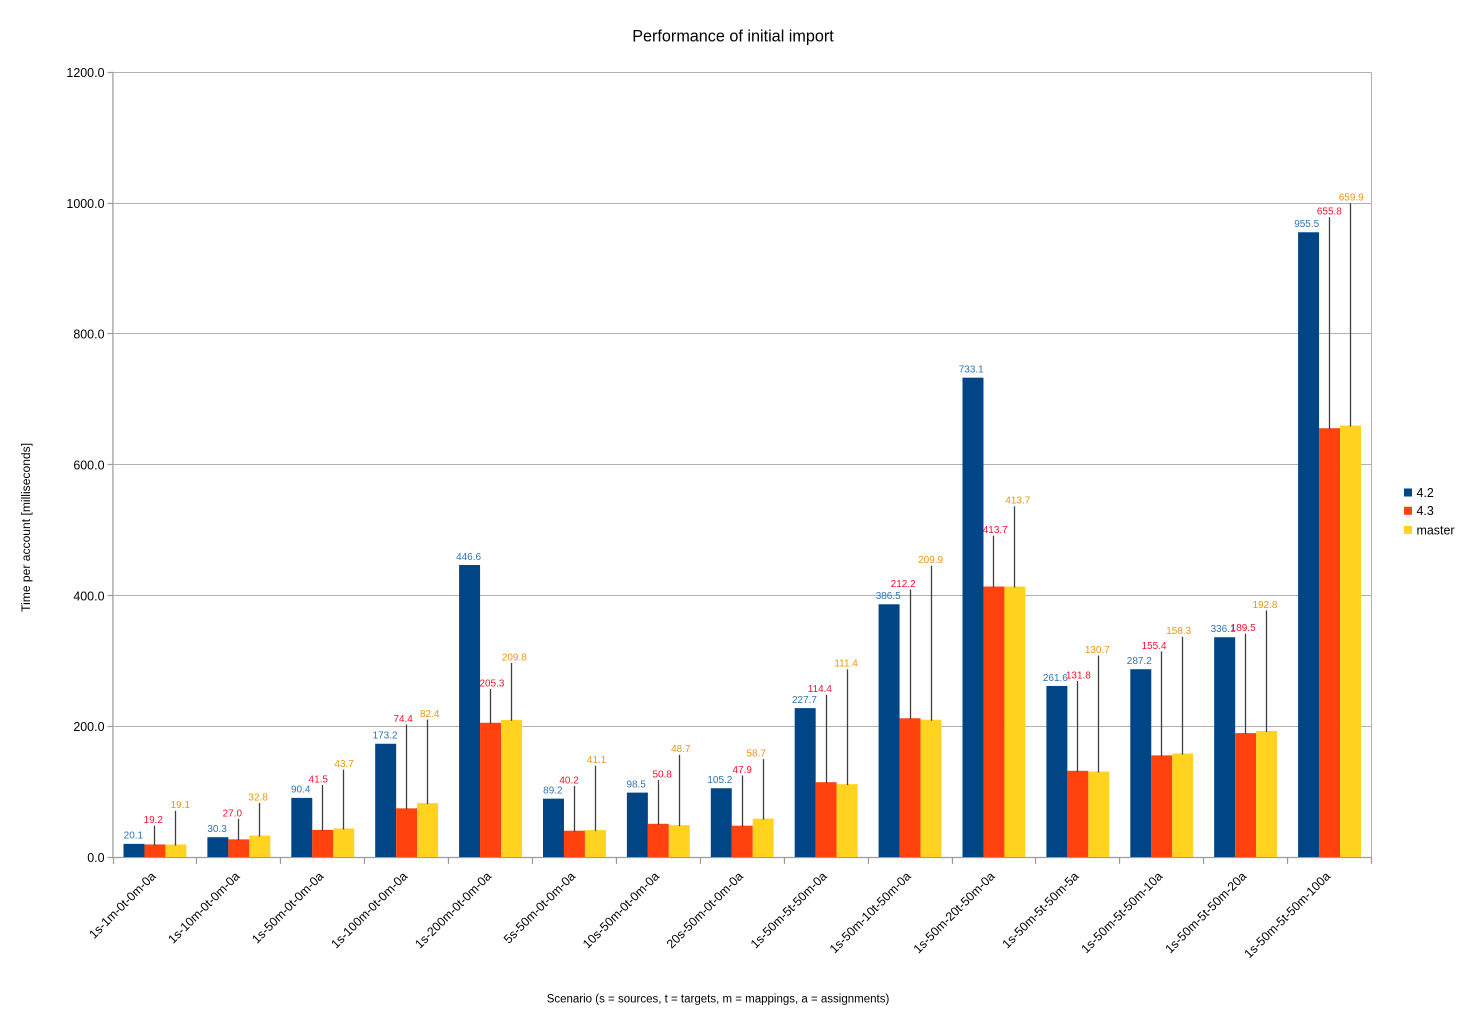  I want to click on svg-text: 205.3, so click(491, 683).